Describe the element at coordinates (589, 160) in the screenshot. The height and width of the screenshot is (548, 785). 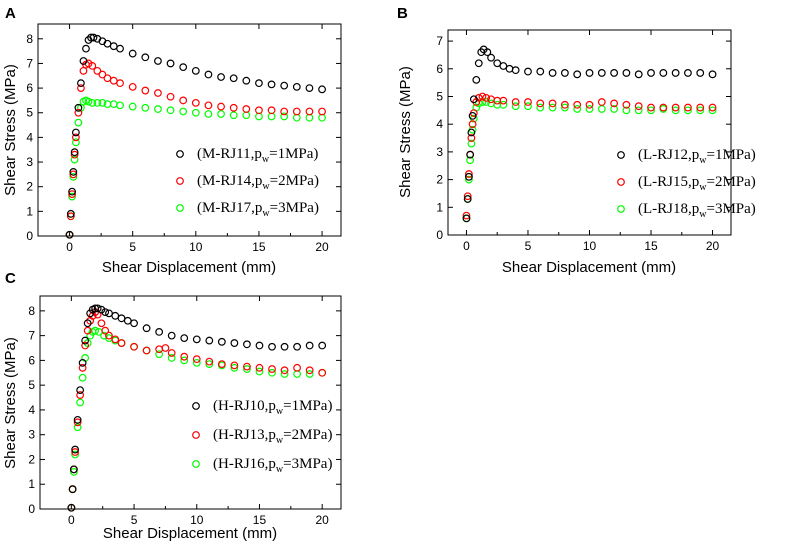
I see `chart-1-series-l-rj18` at that location.